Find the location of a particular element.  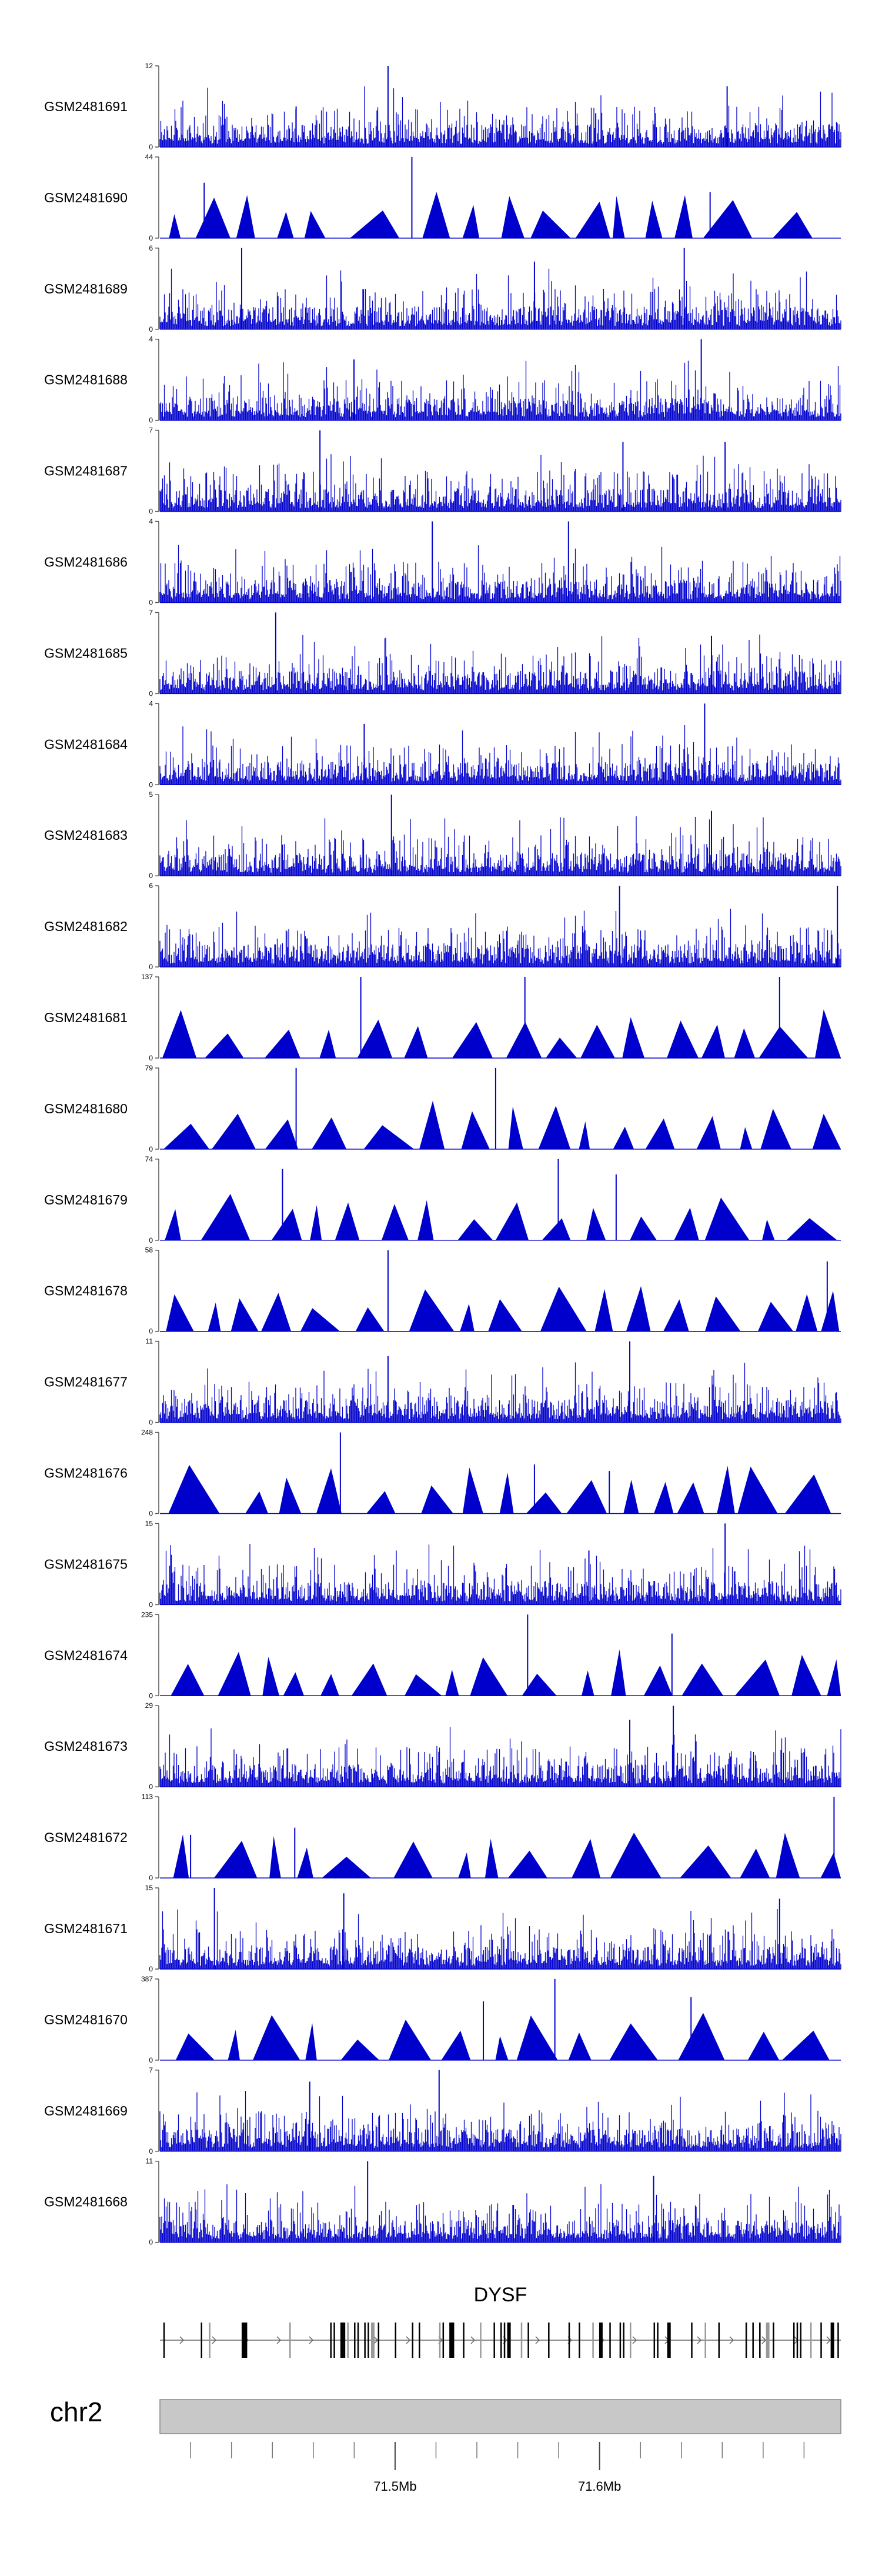

y-max-label: 74 is located at coordinates (149, 1159).